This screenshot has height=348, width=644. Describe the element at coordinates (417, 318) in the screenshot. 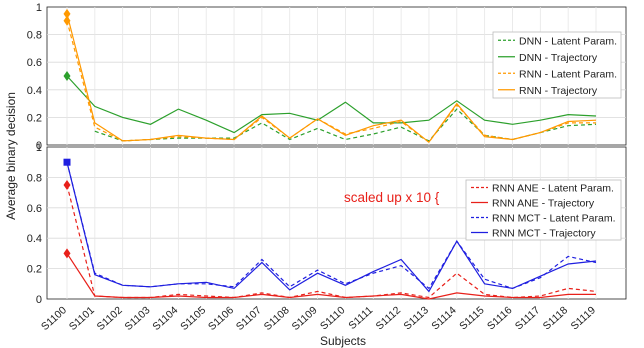

I see `x-tick-label: S1113` at that location.